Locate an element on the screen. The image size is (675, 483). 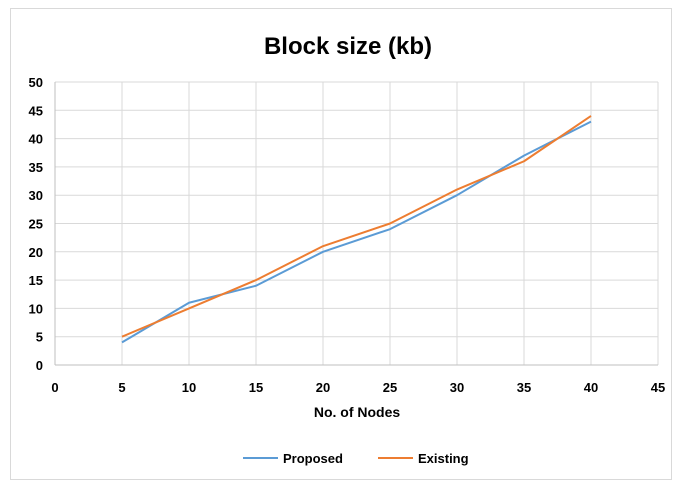
x-tick-label: 20 is located at coordinates (323, 387).